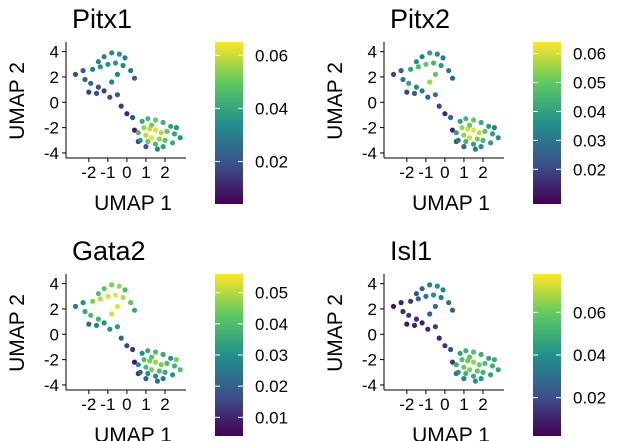 Image resolution: width=620 pixels, height=441 pixels. Describe the element at coordinates (420, 19) in the screenshot. I see `panel-title: Pitx2` at that location.